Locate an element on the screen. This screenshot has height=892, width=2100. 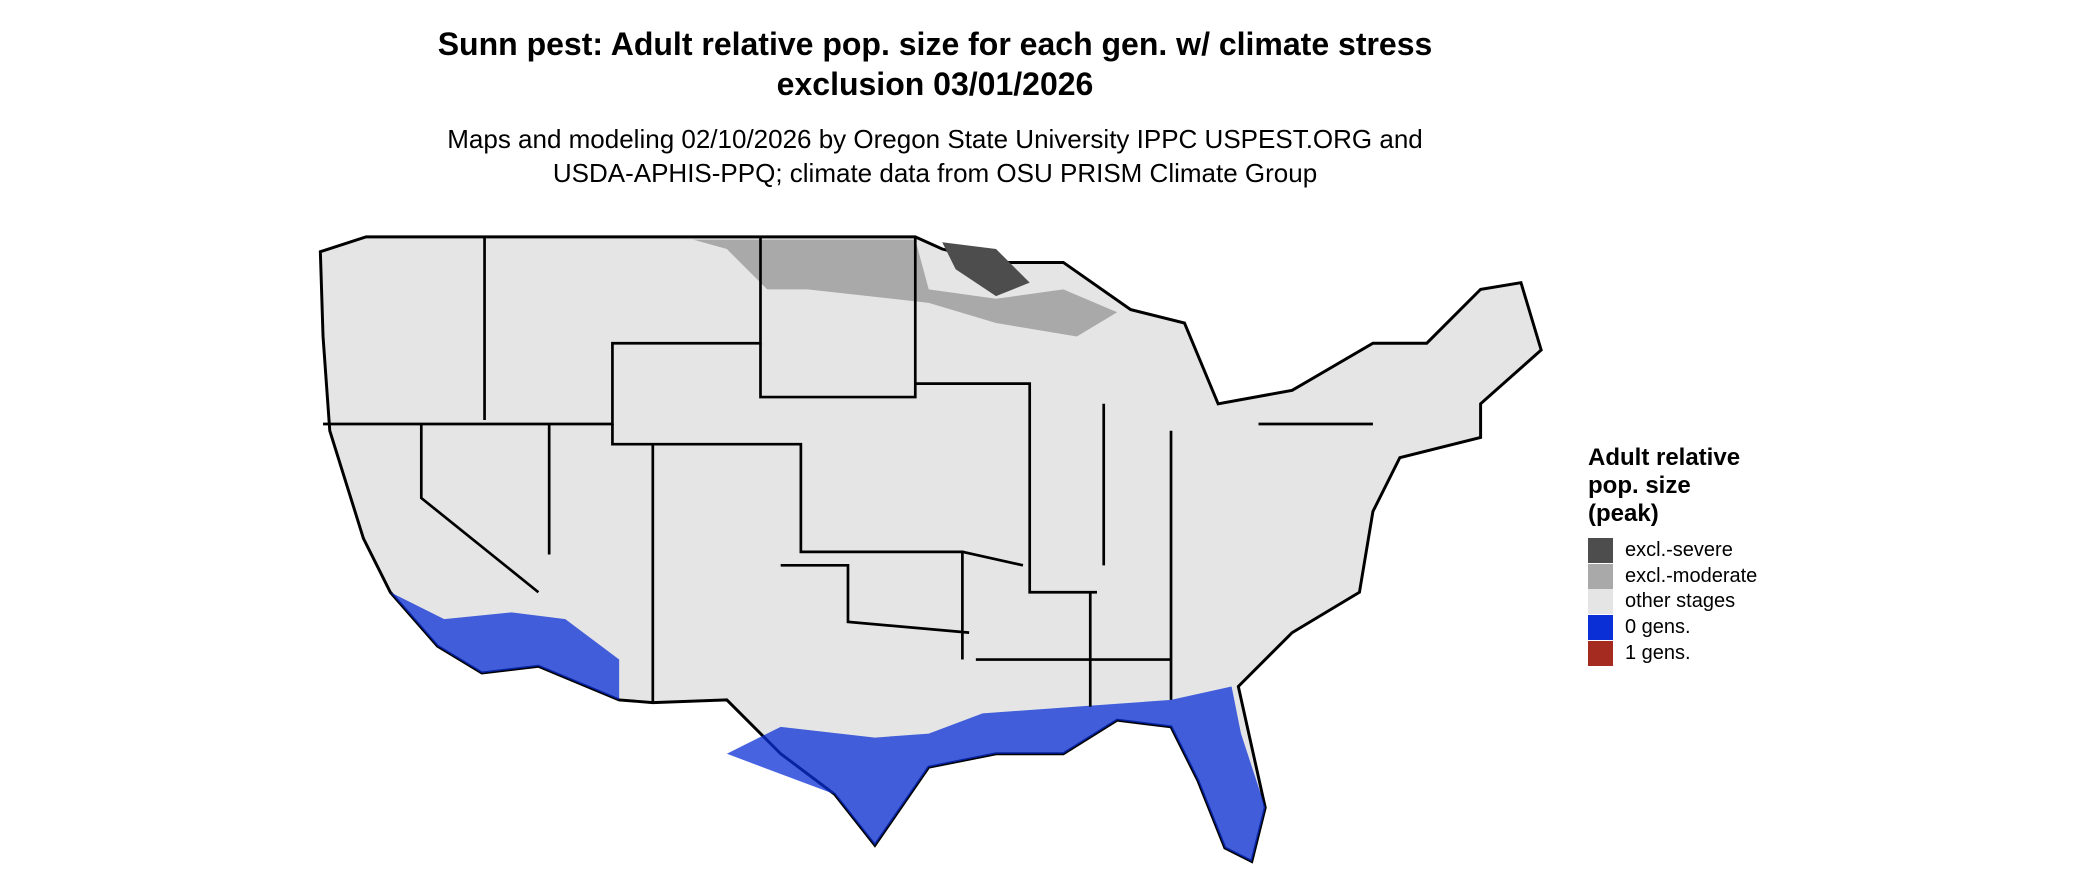
legend-item: other stages is located at coordinates (1718, 602).